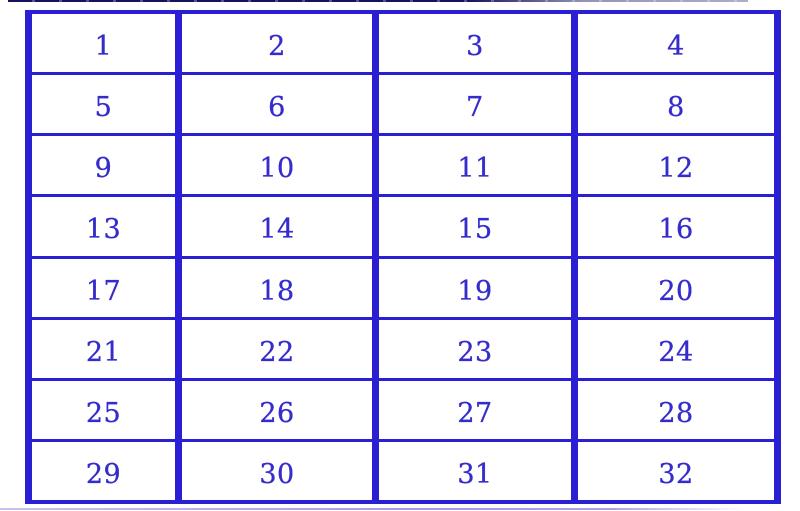  I want to click on table-cell: 5, so click(103, 104).